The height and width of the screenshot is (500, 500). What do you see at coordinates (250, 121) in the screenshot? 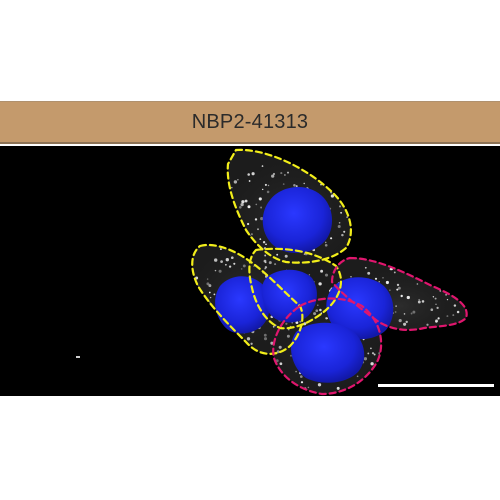
I see `antibody-label: NBP2-41313` at bounding box center [250, 121].